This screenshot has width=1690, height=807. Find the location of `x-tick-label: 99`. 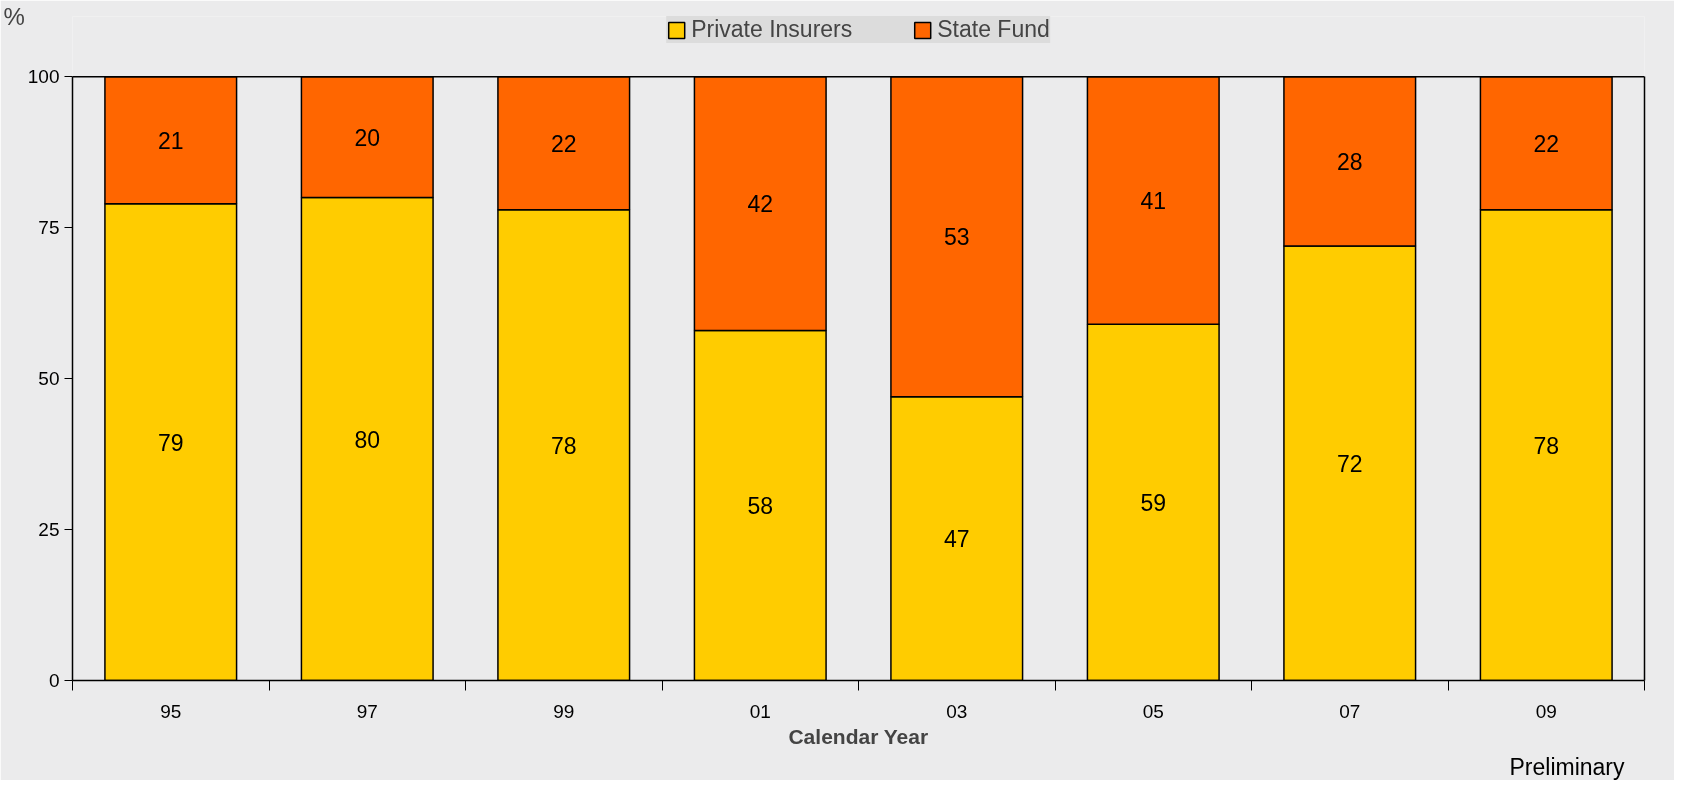

x-tick-label: 99 is located at coordinates (564, 711).